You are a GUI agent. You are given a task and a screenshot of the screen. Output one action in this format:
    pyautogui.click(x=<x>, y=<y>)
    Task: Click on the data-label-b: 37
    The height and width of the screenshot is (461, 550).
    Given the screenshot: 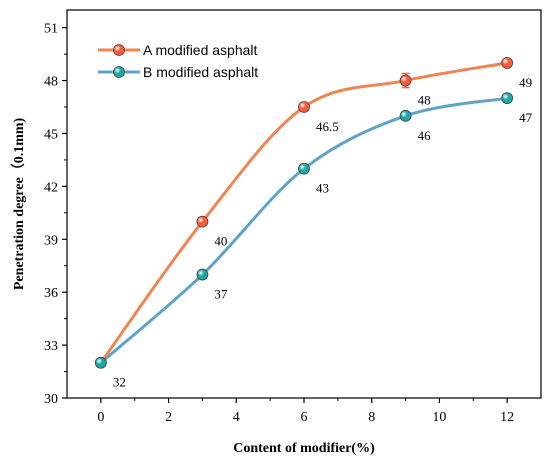 What is the action you would take?
    pyautogui.click(x=221, y=294)
    